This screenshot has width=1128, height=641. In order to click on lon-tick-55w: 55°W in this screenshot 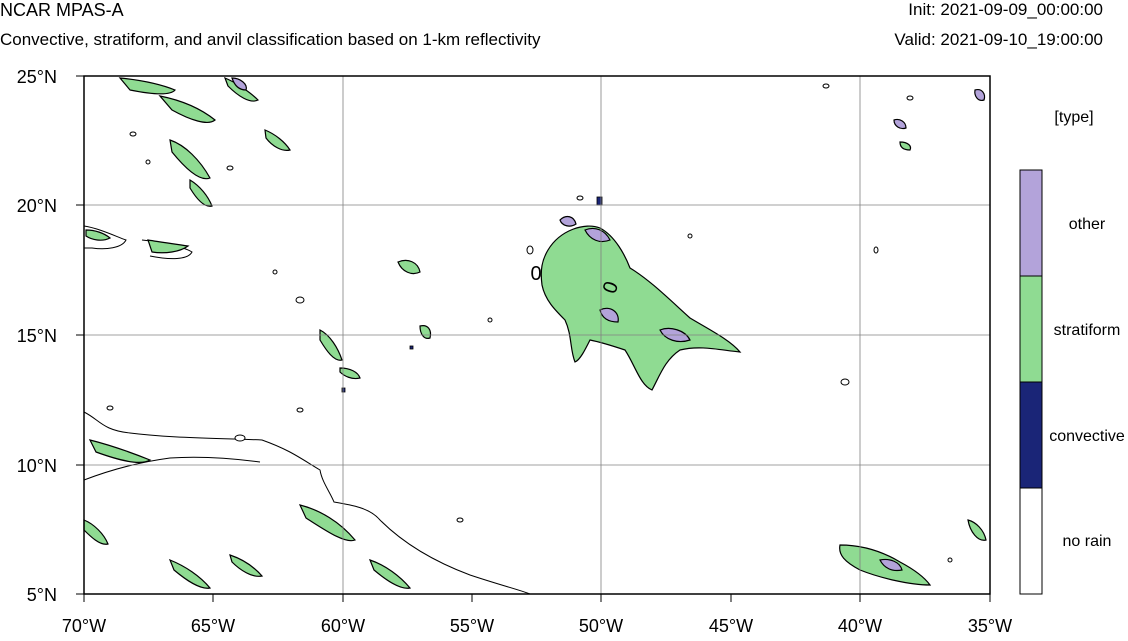, I will do `click(472, 626)`.